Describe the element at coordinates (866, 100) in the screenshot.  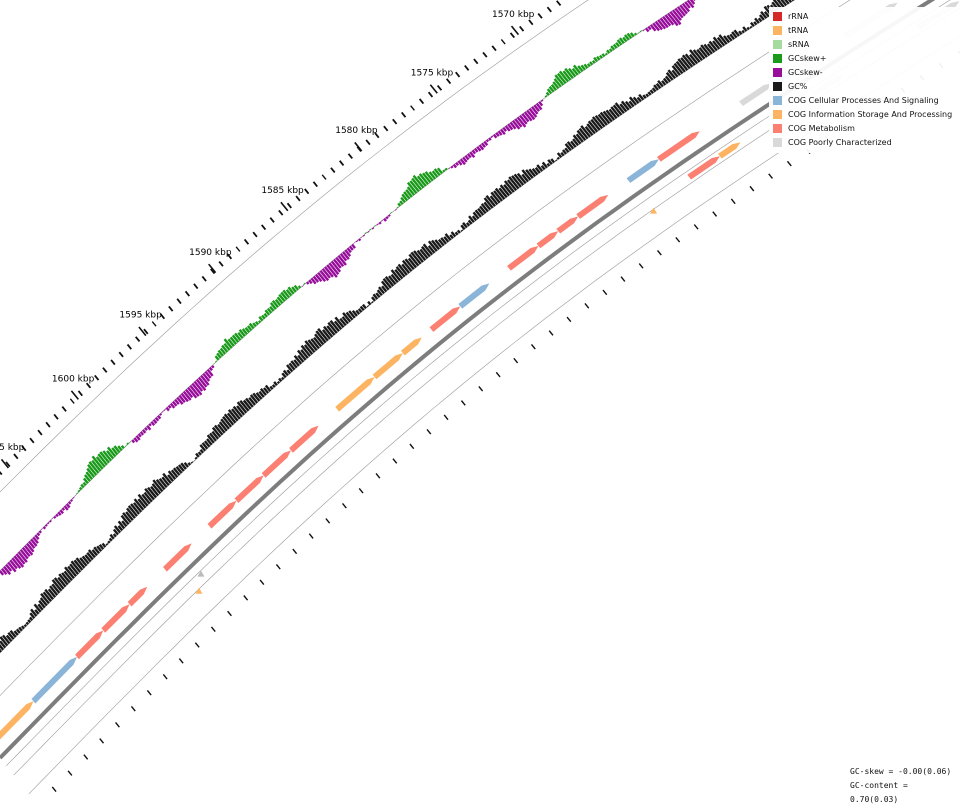
I see `legend-item: COG Cellular Processes And Signaling` at that location.